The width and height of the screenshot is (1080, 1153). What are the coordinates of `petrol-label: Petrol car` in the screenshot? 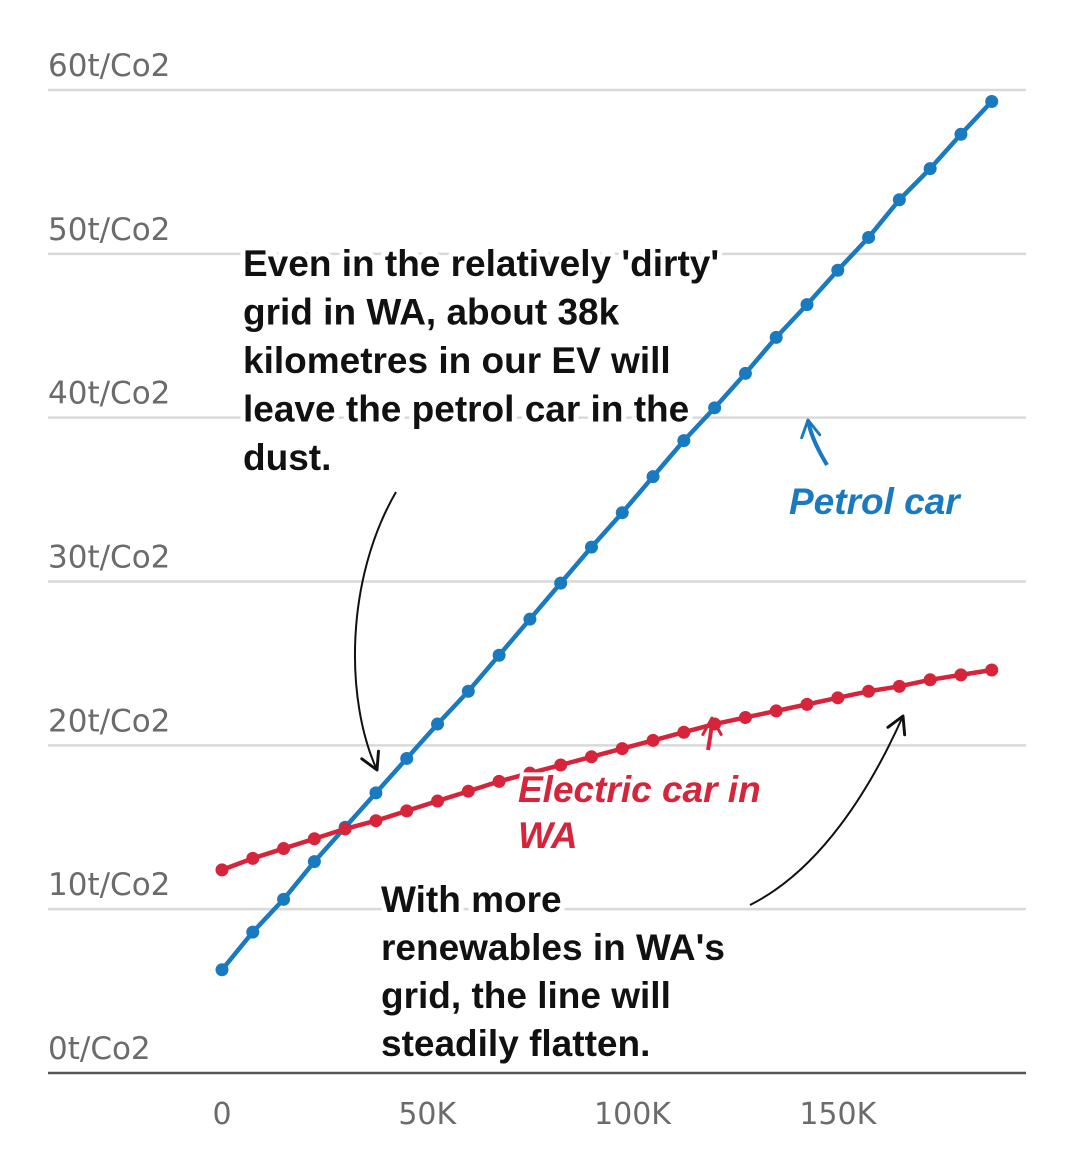 It's located at (875, 501).